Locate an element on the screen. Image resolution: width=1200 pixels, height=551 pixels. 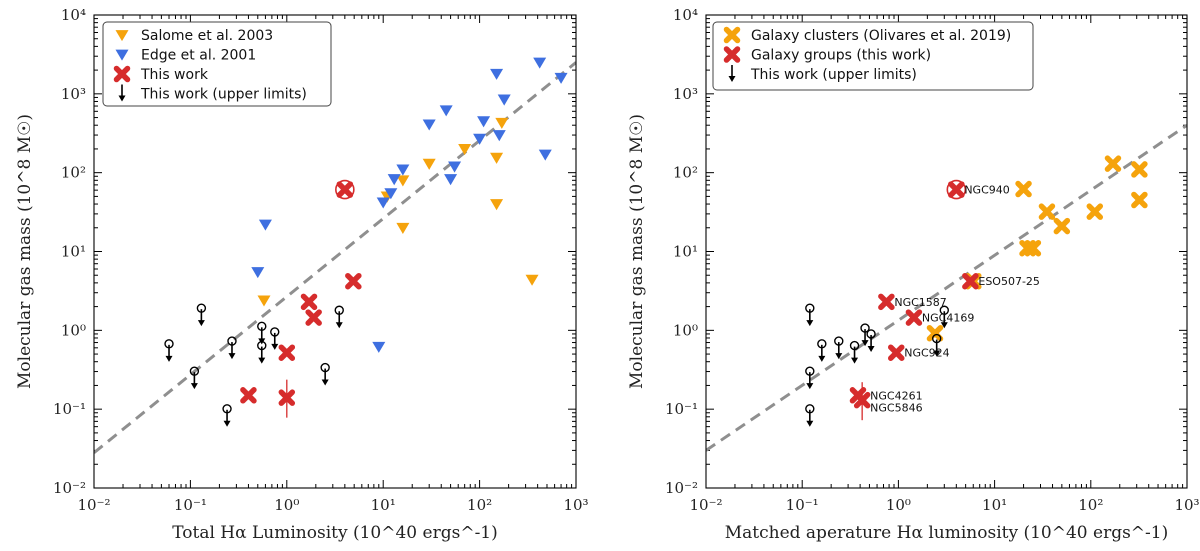
highlight-ring is located at coordinates (345, 189).